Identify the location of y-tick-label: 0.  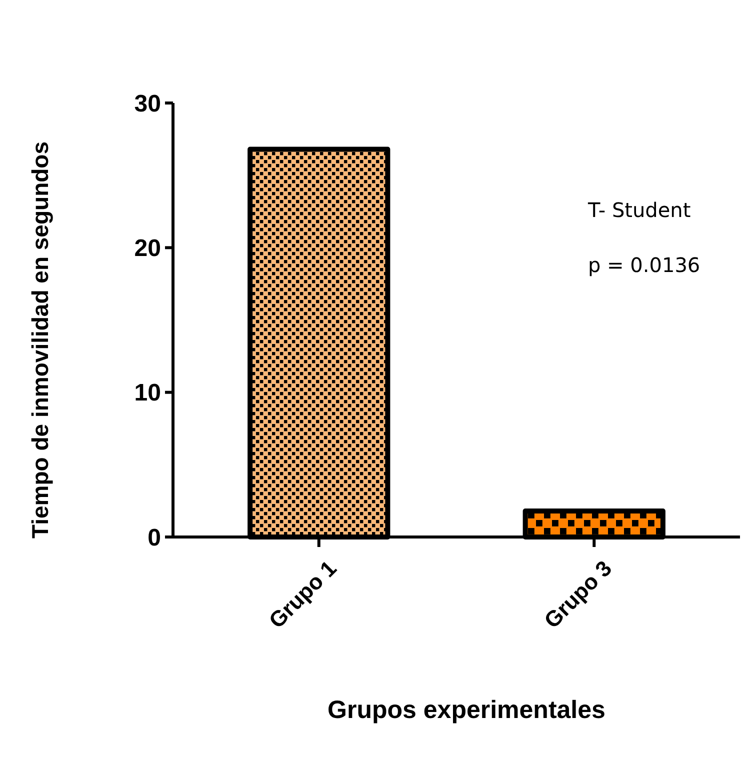
(154, 538).